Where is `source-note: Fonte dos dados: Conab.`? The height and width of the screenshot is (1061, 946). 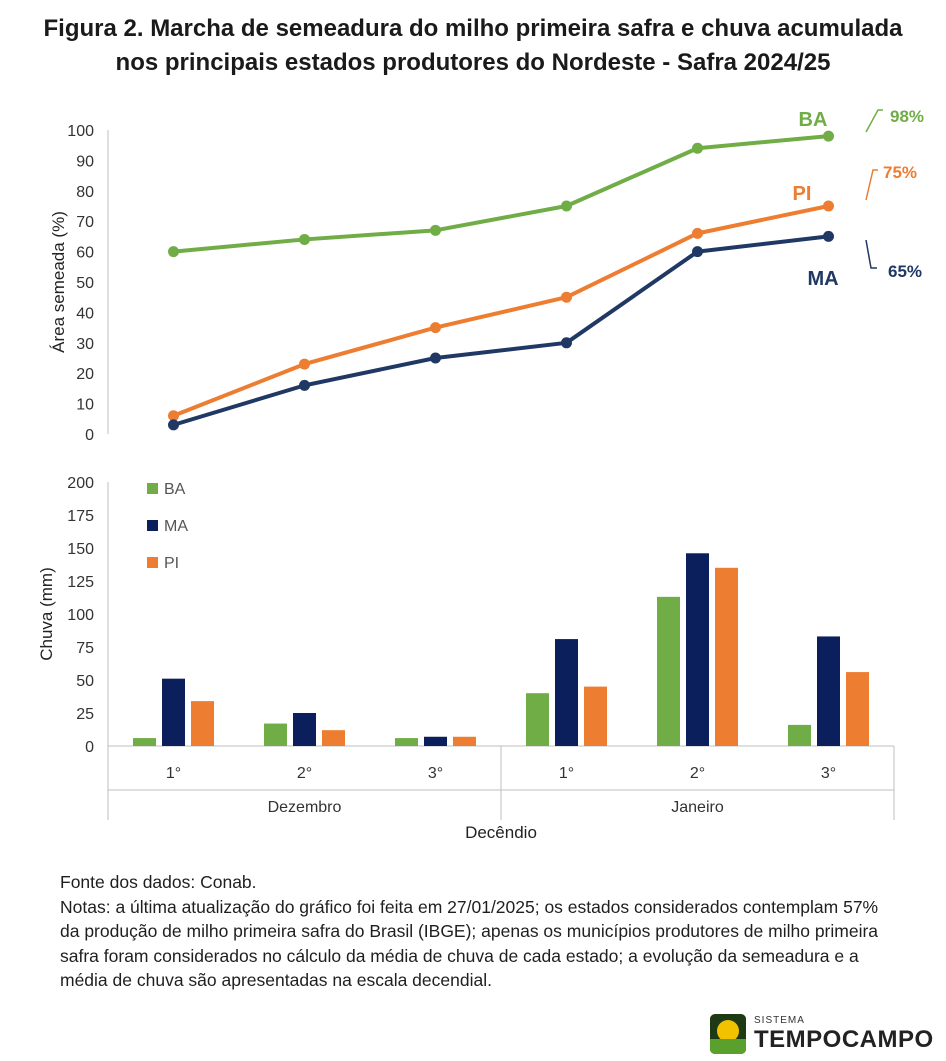
source-note: Fonte dos dados: Conab. is located at coordinates (158, 882).